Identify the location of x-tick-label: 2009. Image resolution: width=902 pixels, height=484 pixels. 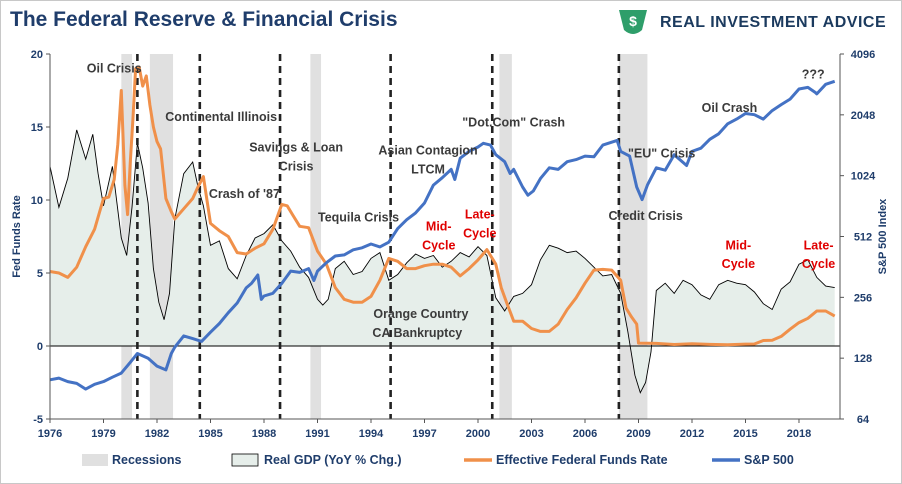
(638, 434).